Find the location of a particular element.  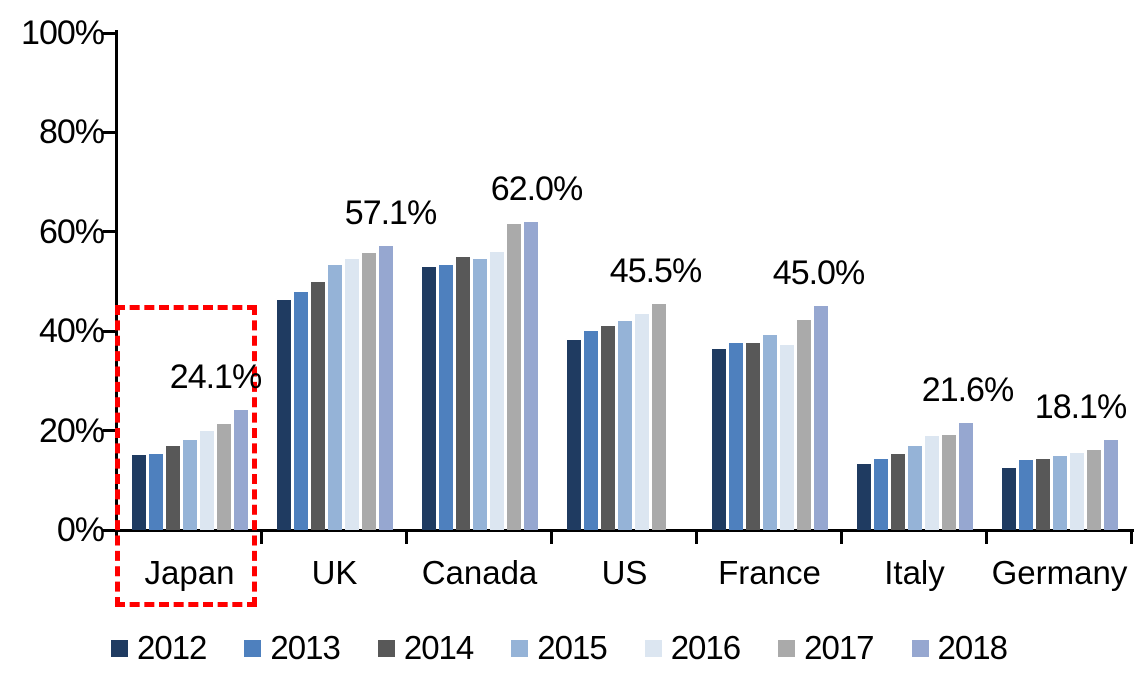

bar-us-2015 is located at coordinates (624, 425).